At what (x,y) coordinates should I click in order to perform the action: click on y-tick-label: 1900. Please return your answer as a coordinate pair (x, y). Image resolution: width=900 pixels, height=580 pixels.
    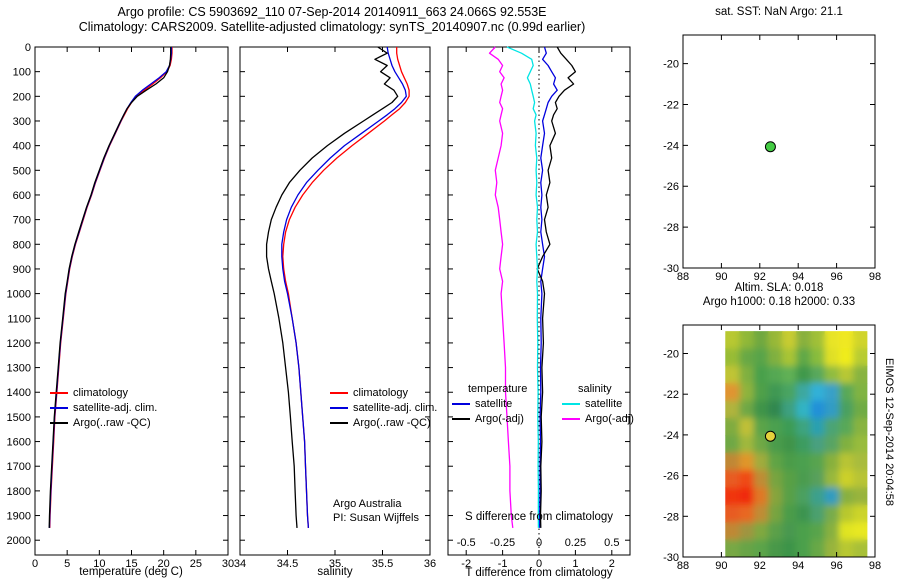
    Looking at the image, I should click on (19, 517).